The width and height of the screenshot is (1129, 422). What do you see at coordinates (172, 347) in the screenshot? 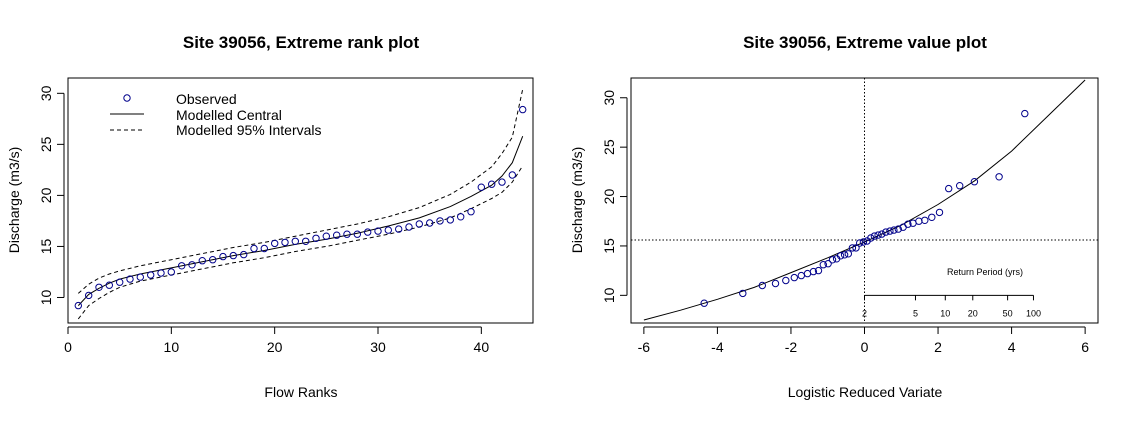
I see `rank-plot-x-tick-label: 10` at bounding box center [172, 347].